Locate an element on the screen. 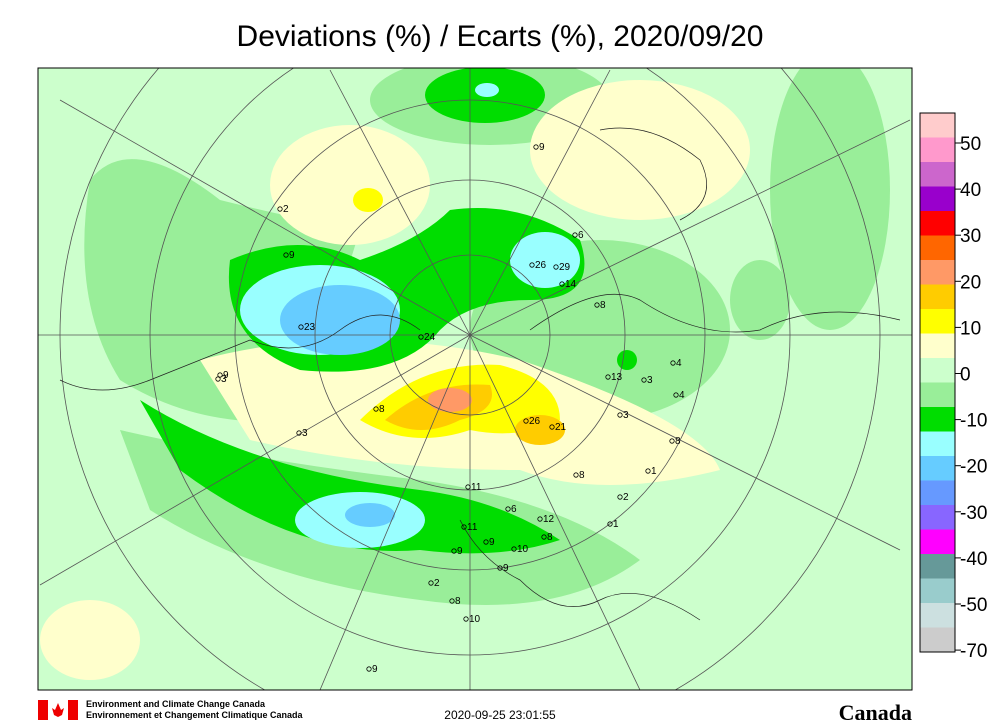 Image resolution: width=1000 pixels, height=726 pixels. colorbar-label: -70 is located at coordinates (973, 651).